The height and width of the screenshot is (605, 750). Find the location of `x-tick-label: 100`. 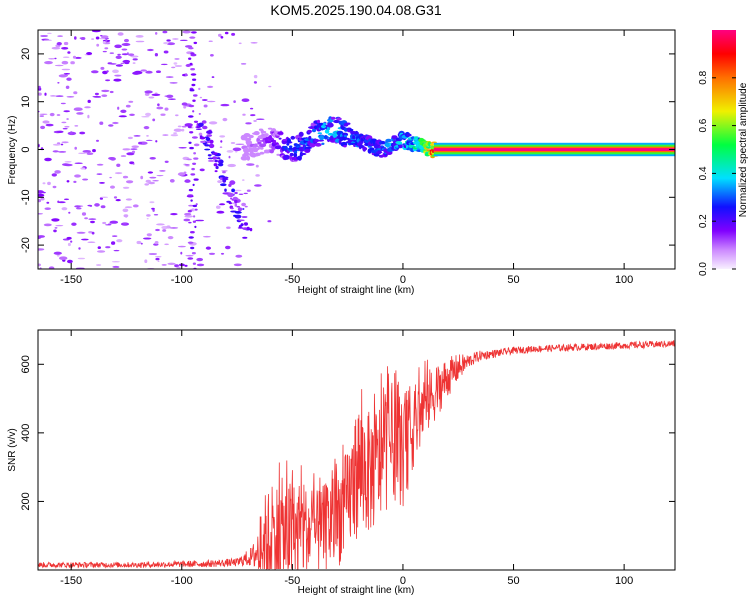

x-tick-label: 100 is located at coordinates (624, 280).